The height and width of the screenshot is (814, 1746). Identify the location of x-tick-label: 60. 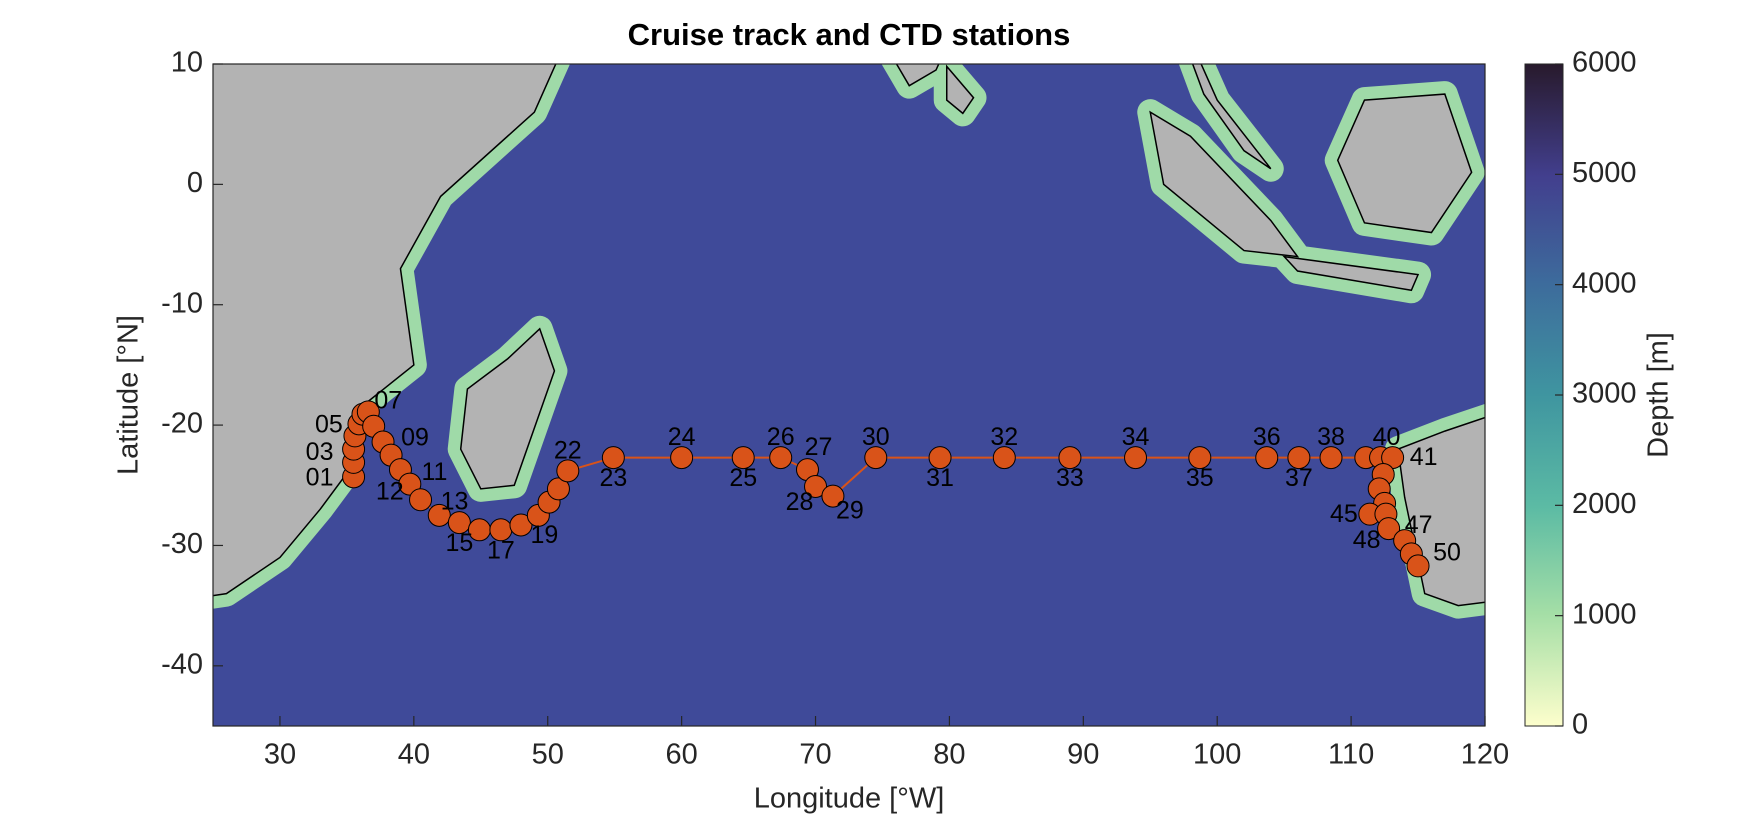
(681, 755).